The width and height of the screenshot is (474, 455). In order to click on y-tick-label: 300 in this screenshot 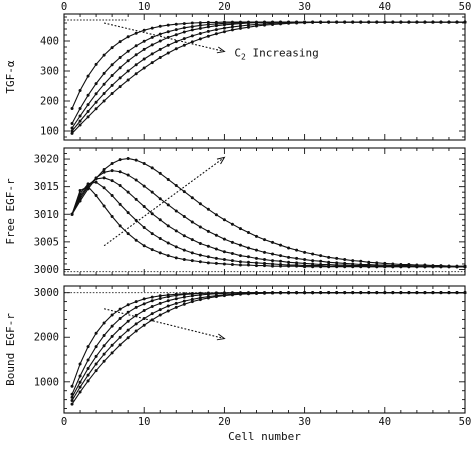, I will do `click(49, 72)`.